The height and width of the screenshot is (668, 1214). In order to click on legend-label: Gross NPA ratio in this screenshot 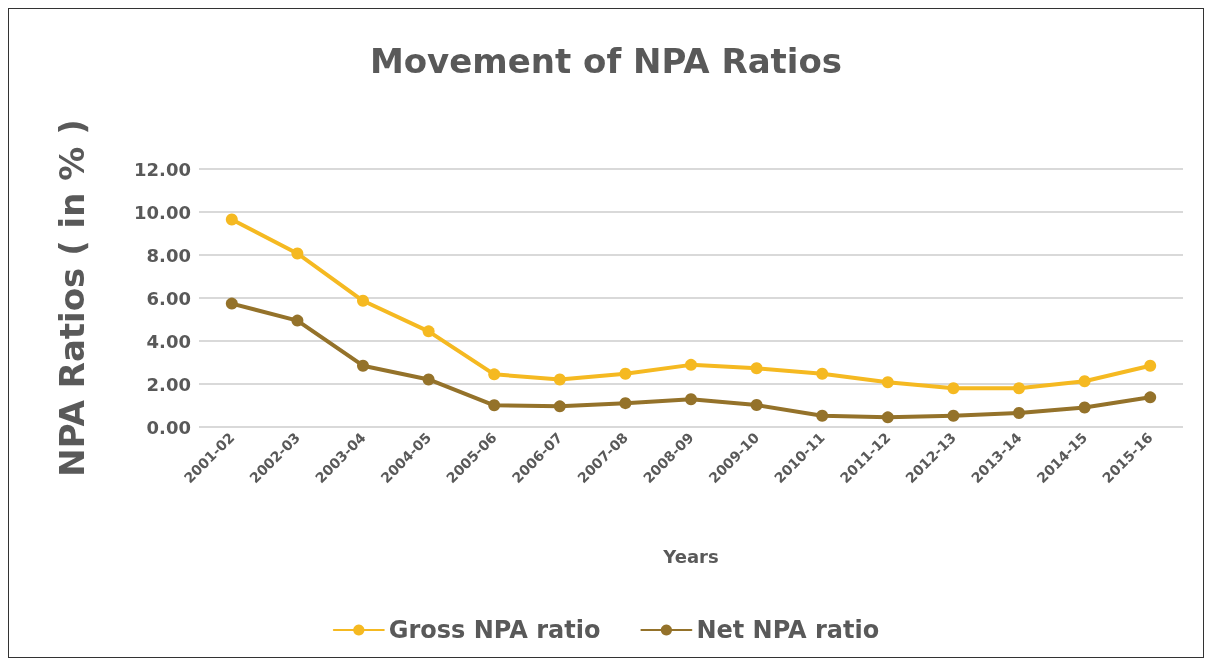, I will do `click(494, 630)`.